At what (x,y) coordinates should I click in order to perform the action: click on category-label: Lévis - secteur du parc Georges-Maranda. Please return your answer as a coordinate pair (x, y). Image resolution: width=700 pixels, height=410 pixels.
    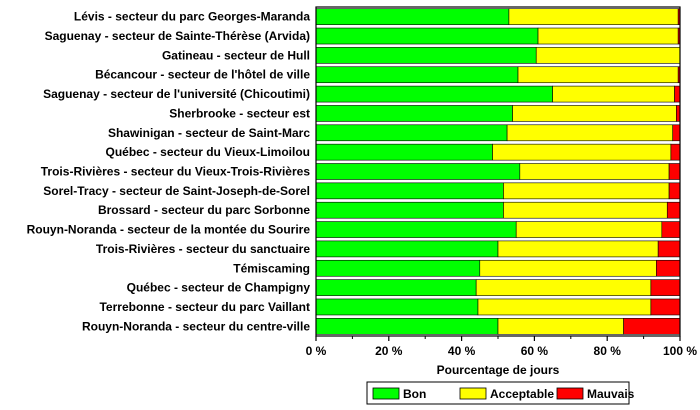
    Looking at the image, I should click on (192, 17).